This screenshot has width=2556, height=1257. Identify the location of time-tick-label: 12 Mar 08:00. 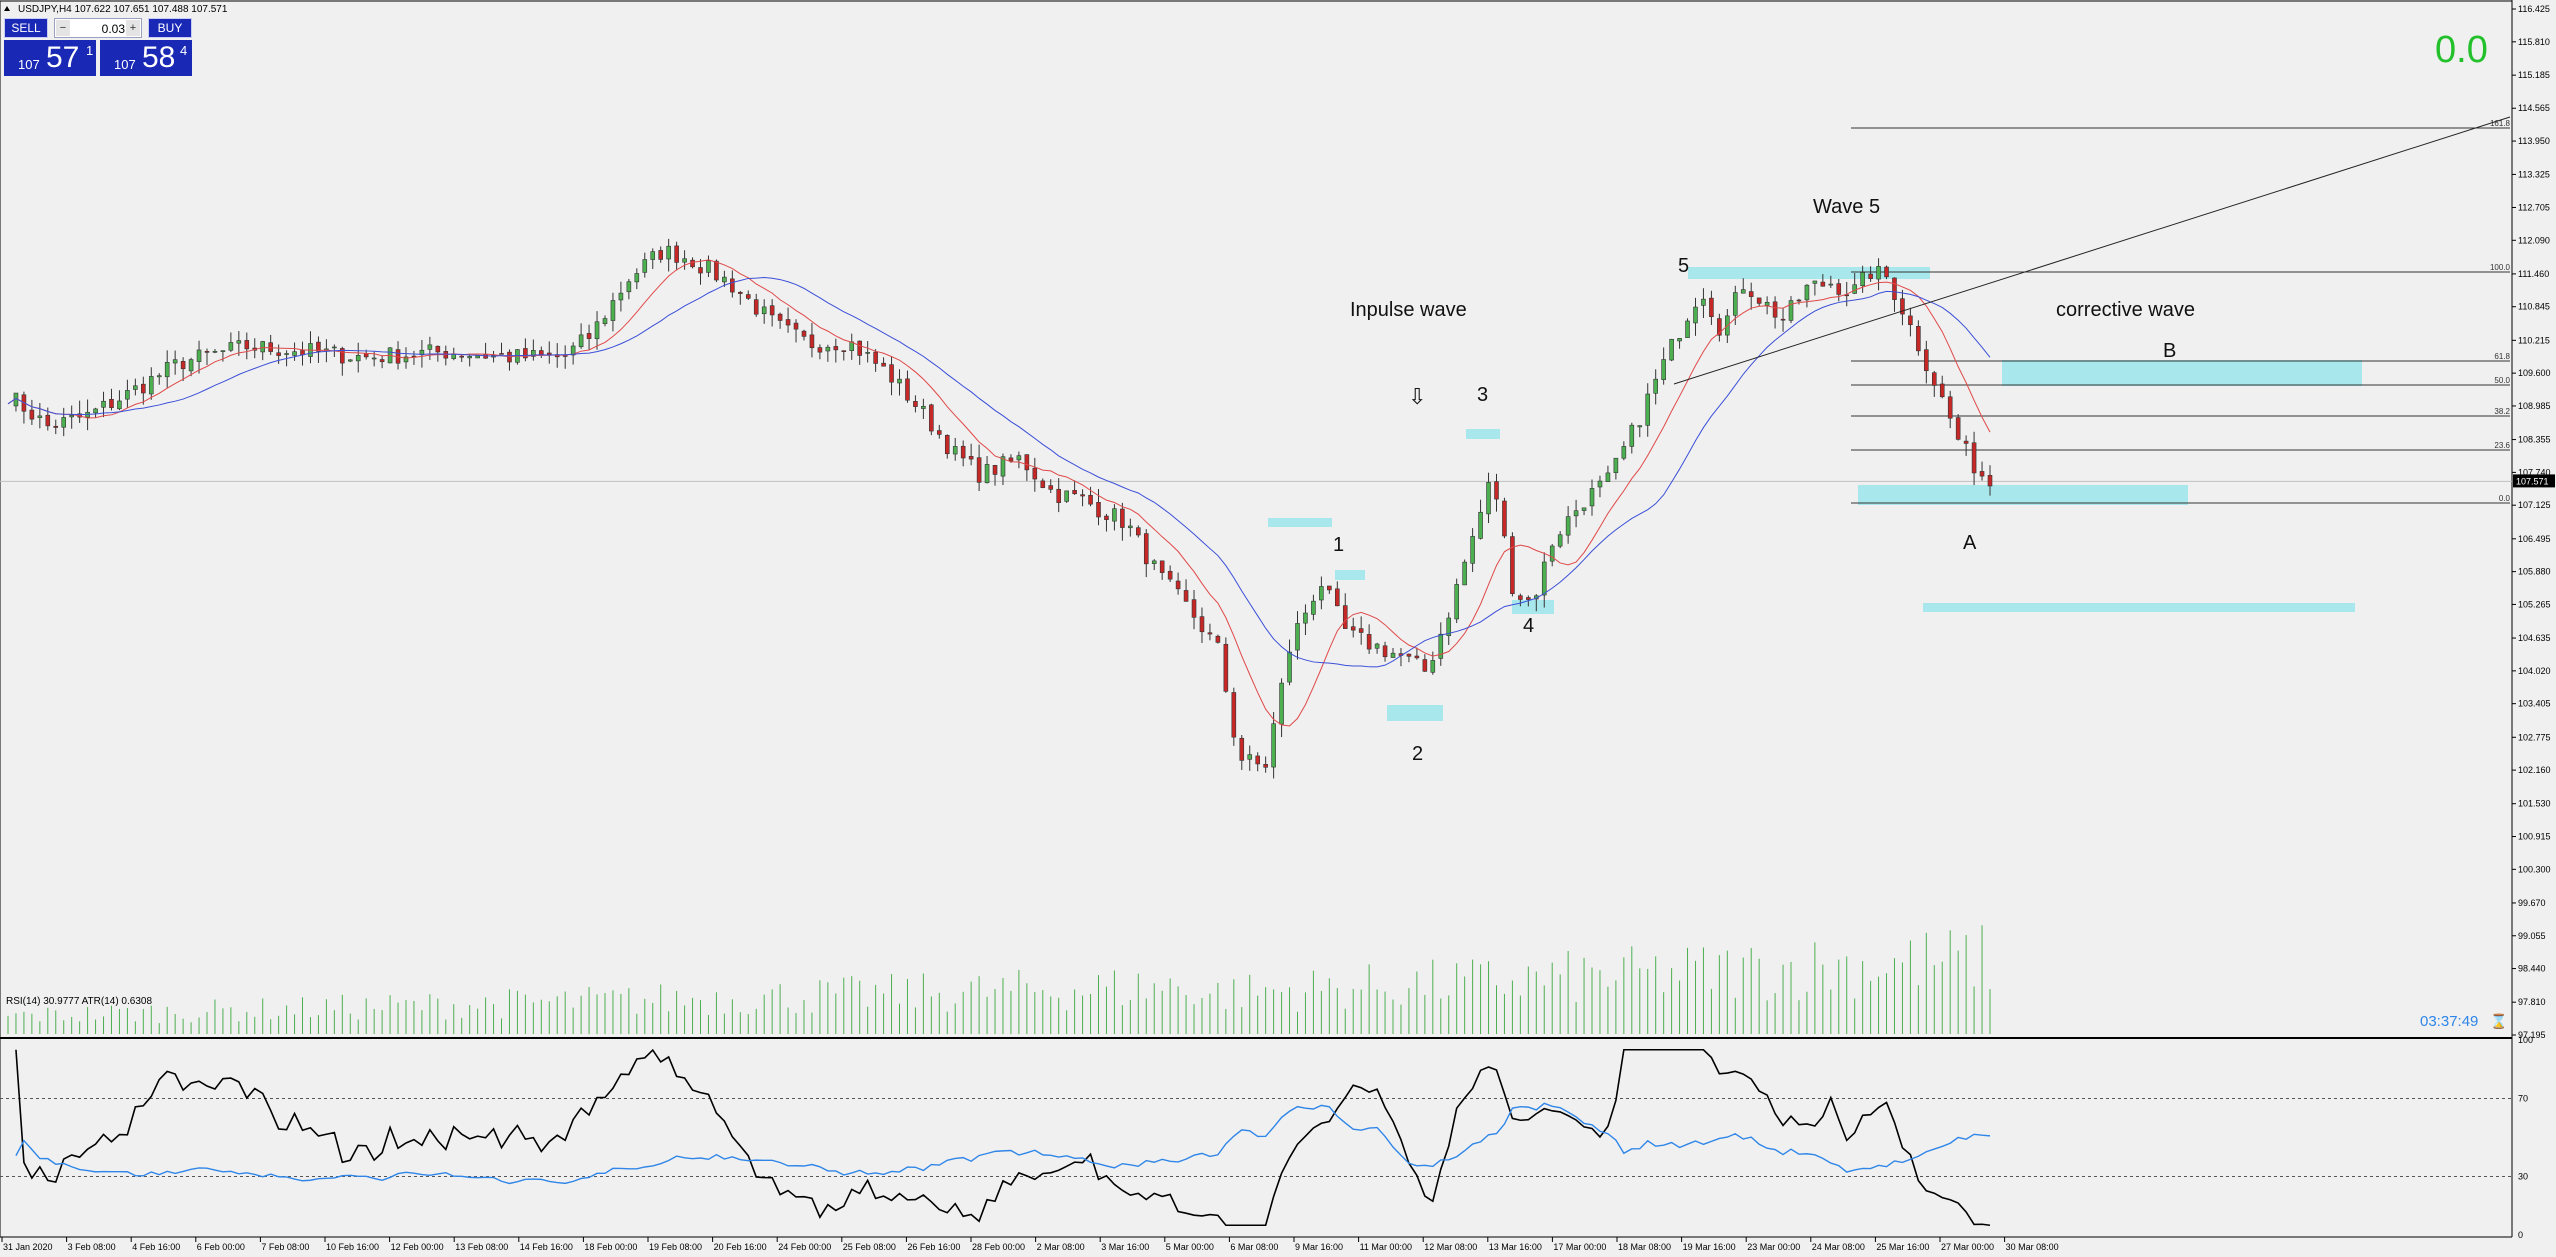
(1450, 1247).